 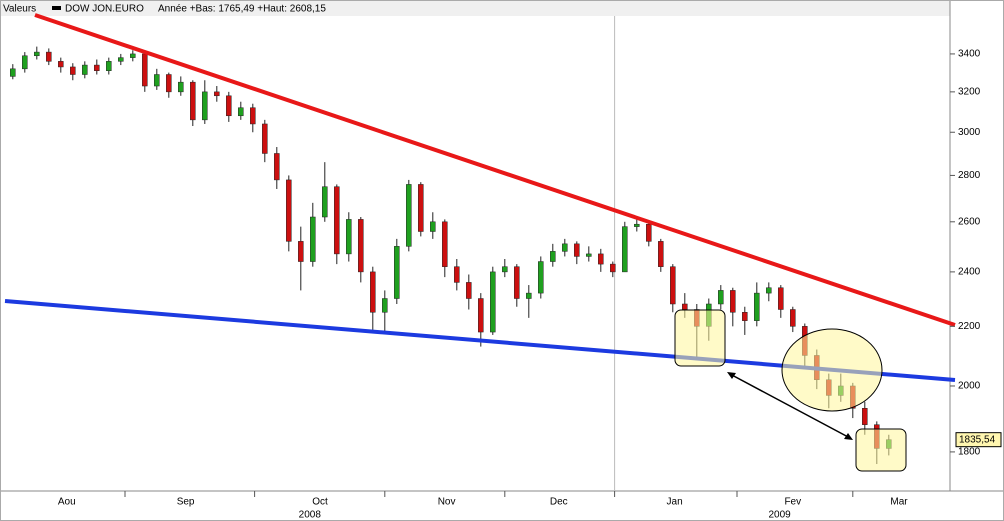 What do you see at coordinates (969, 92) in the screenshot?
I see `y-tick-label: 3200` at bounding box center [969, 92].